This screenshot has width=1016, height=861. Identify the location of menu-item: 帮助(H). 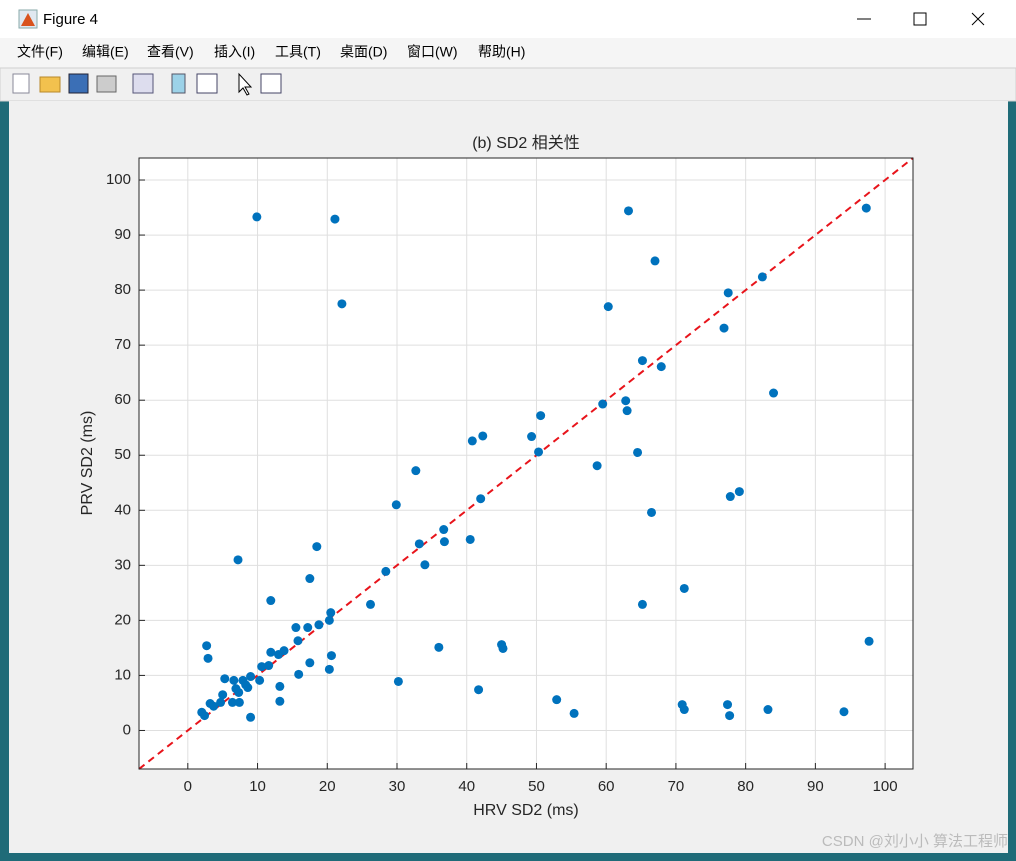
(501, 52).